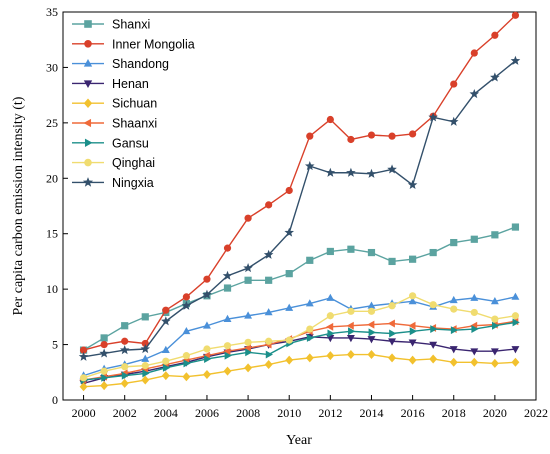 The width and height of the screenshot is (550, 454). I want to click on legend-label: Ningxia, so click(133, 183).